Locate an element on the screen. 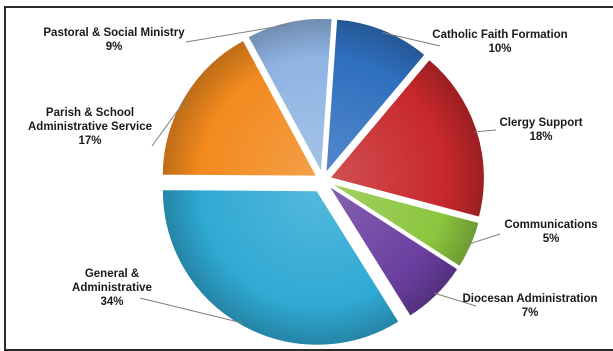 The width and height of the screenshot is (613, 351). pie-slice-pastoral-and-social-ministry is located at coordinates (290, 96).